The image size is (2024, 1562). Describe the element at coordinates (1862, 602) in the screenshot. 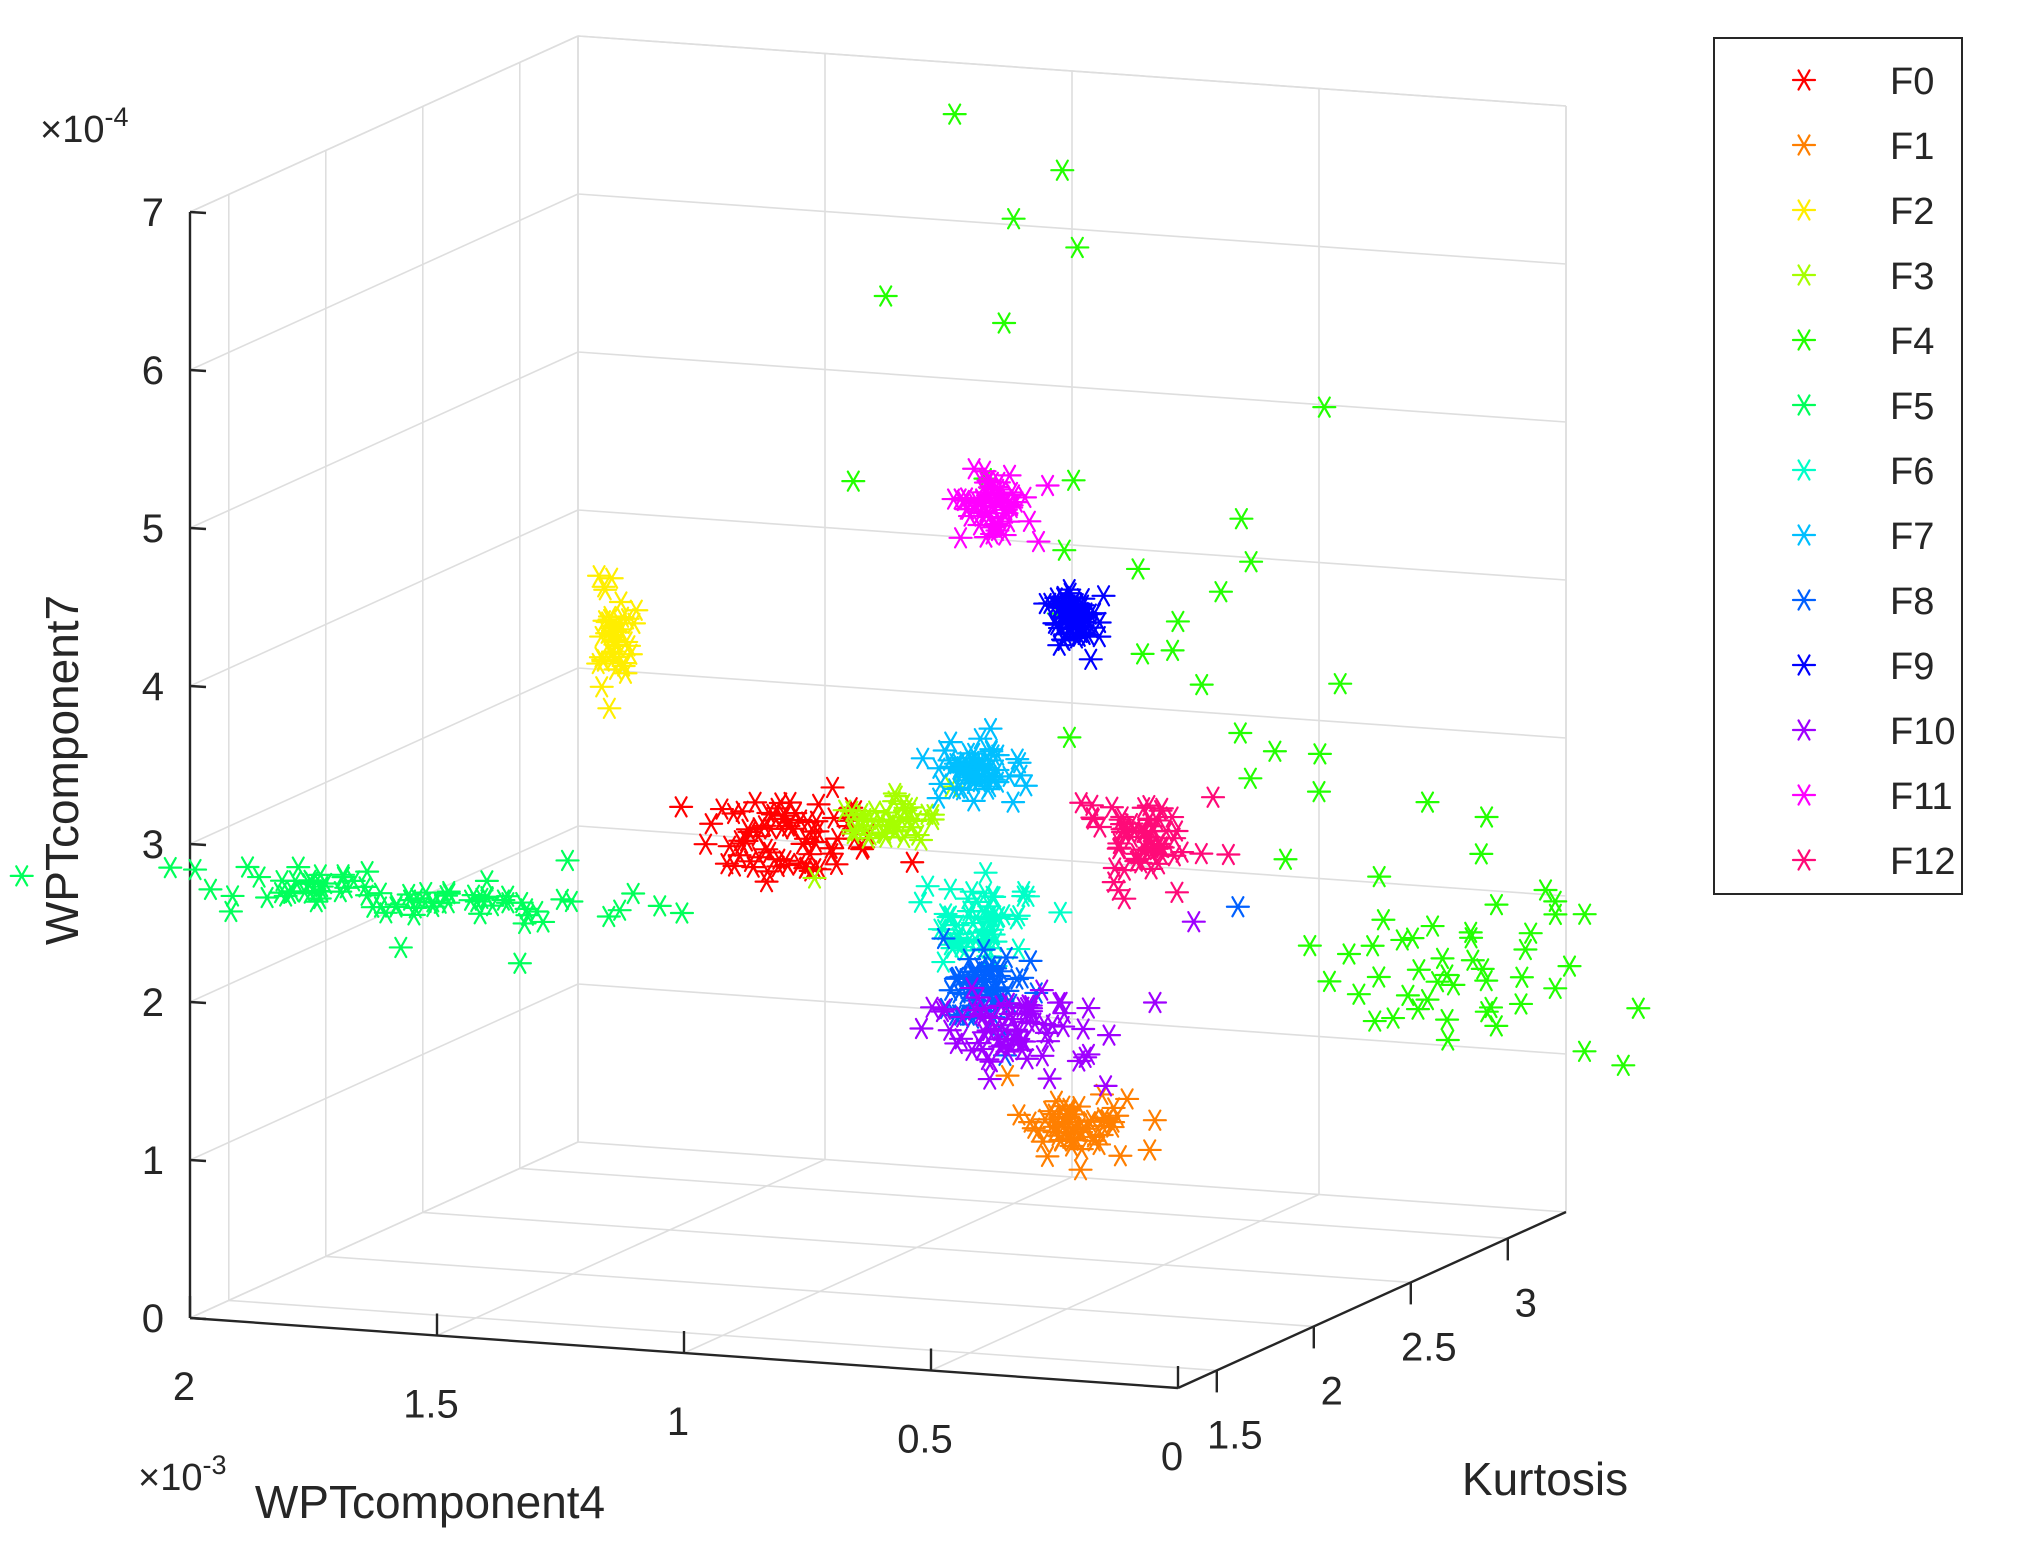

I see `legend-entry-F8: F8` at that location.